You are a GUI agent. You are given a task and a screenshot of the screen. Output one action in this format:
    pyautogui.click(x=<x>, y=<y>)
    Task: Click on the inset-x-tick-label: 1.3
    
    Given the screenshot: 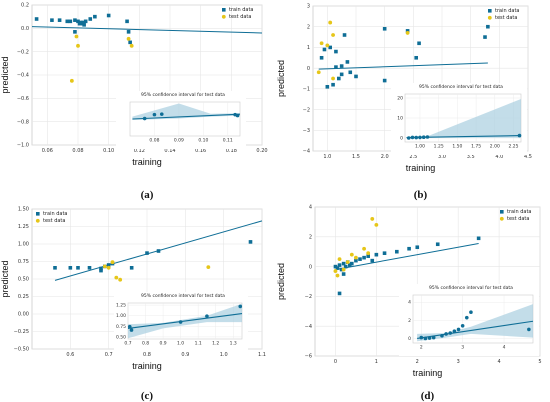 What is the action you would take?
    pyautogui.click(x=233, y=344)
    